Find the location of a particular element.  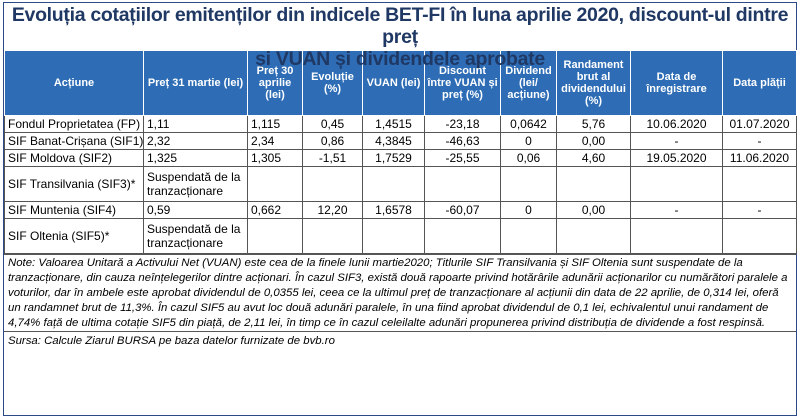

cell-pret-30-aprilie: 1,115 is located at coordinates (275, 124).